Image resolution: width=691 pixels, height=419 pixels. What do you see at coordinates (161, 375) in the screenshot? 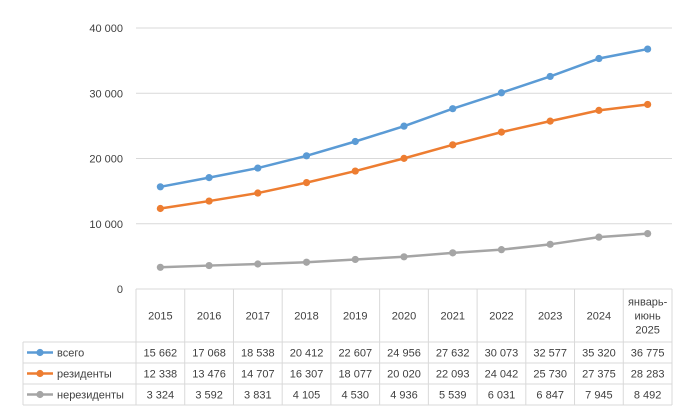
I see `data-label: 12 338` at bounding box center [161, 375].